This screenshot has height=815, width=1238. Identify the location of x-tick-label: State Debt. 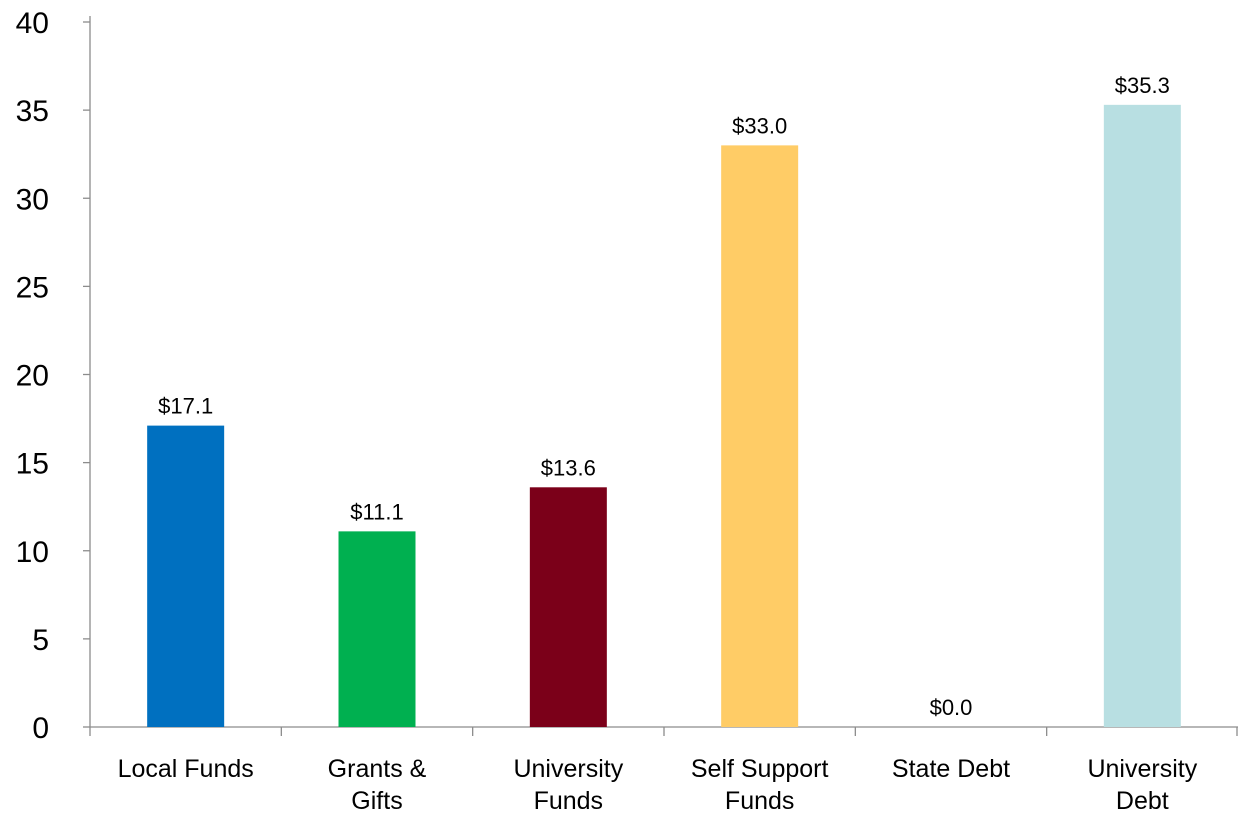
(951, 769).